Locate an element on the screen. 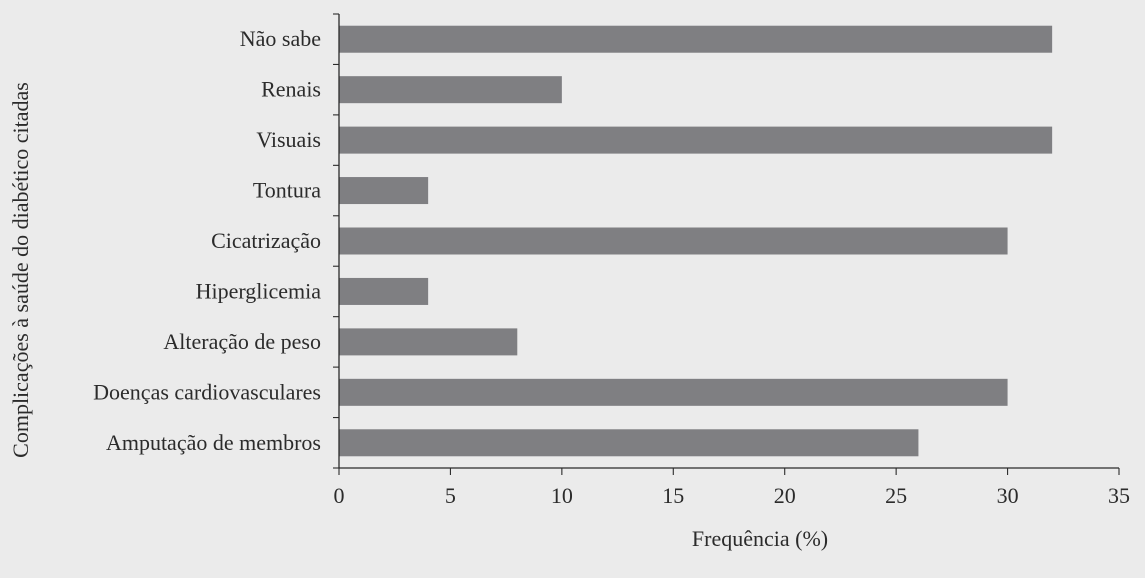 This screenshot has width=1145, height=578. x-axis-title: Frequência (%) is located at coordinates (760, 538).